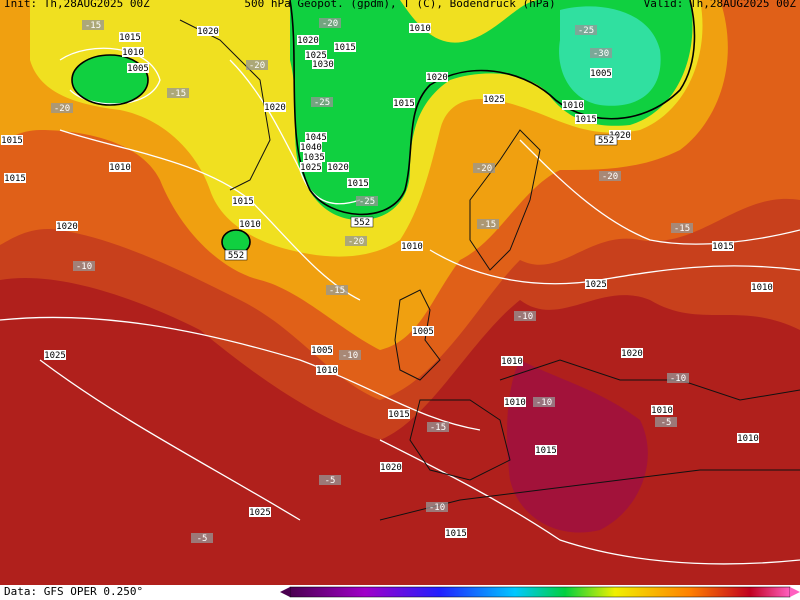 This screenshot has width=800, height=600. I want to click on isobar-label: 1040, so click(311, 148).